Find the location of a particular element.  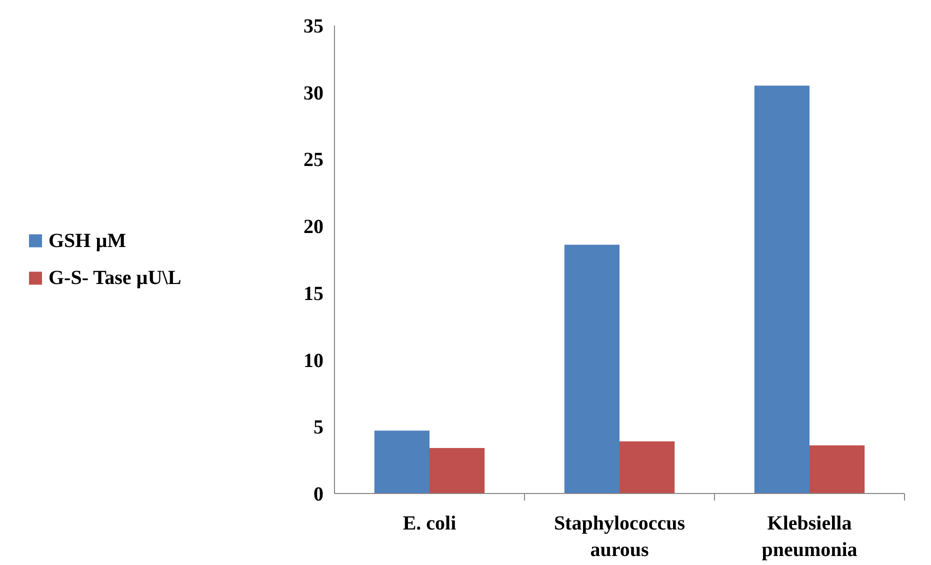

y-tick-label: 15 is located at coordinates (314, 293).